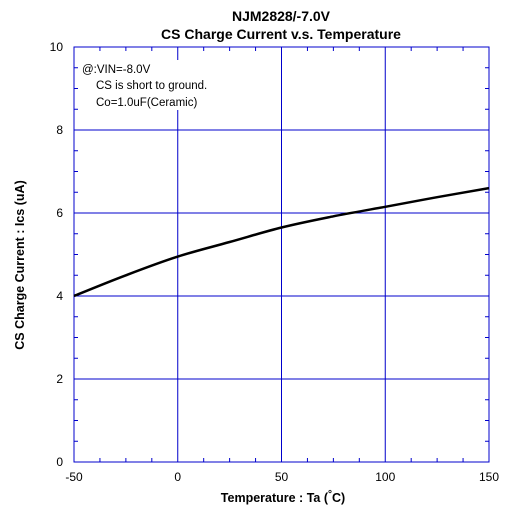  I want to click on x-axis-label-main: Temperature : Ta (, so click(275, 498).